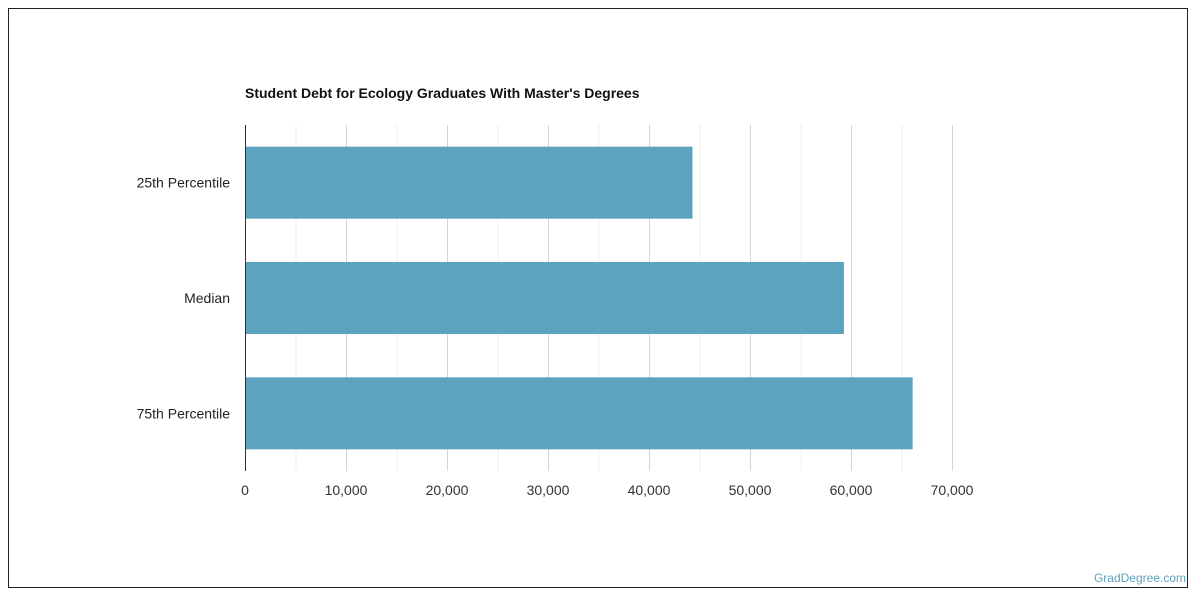  I want to click on x-tick-label: 70,000, so click(952, 490).